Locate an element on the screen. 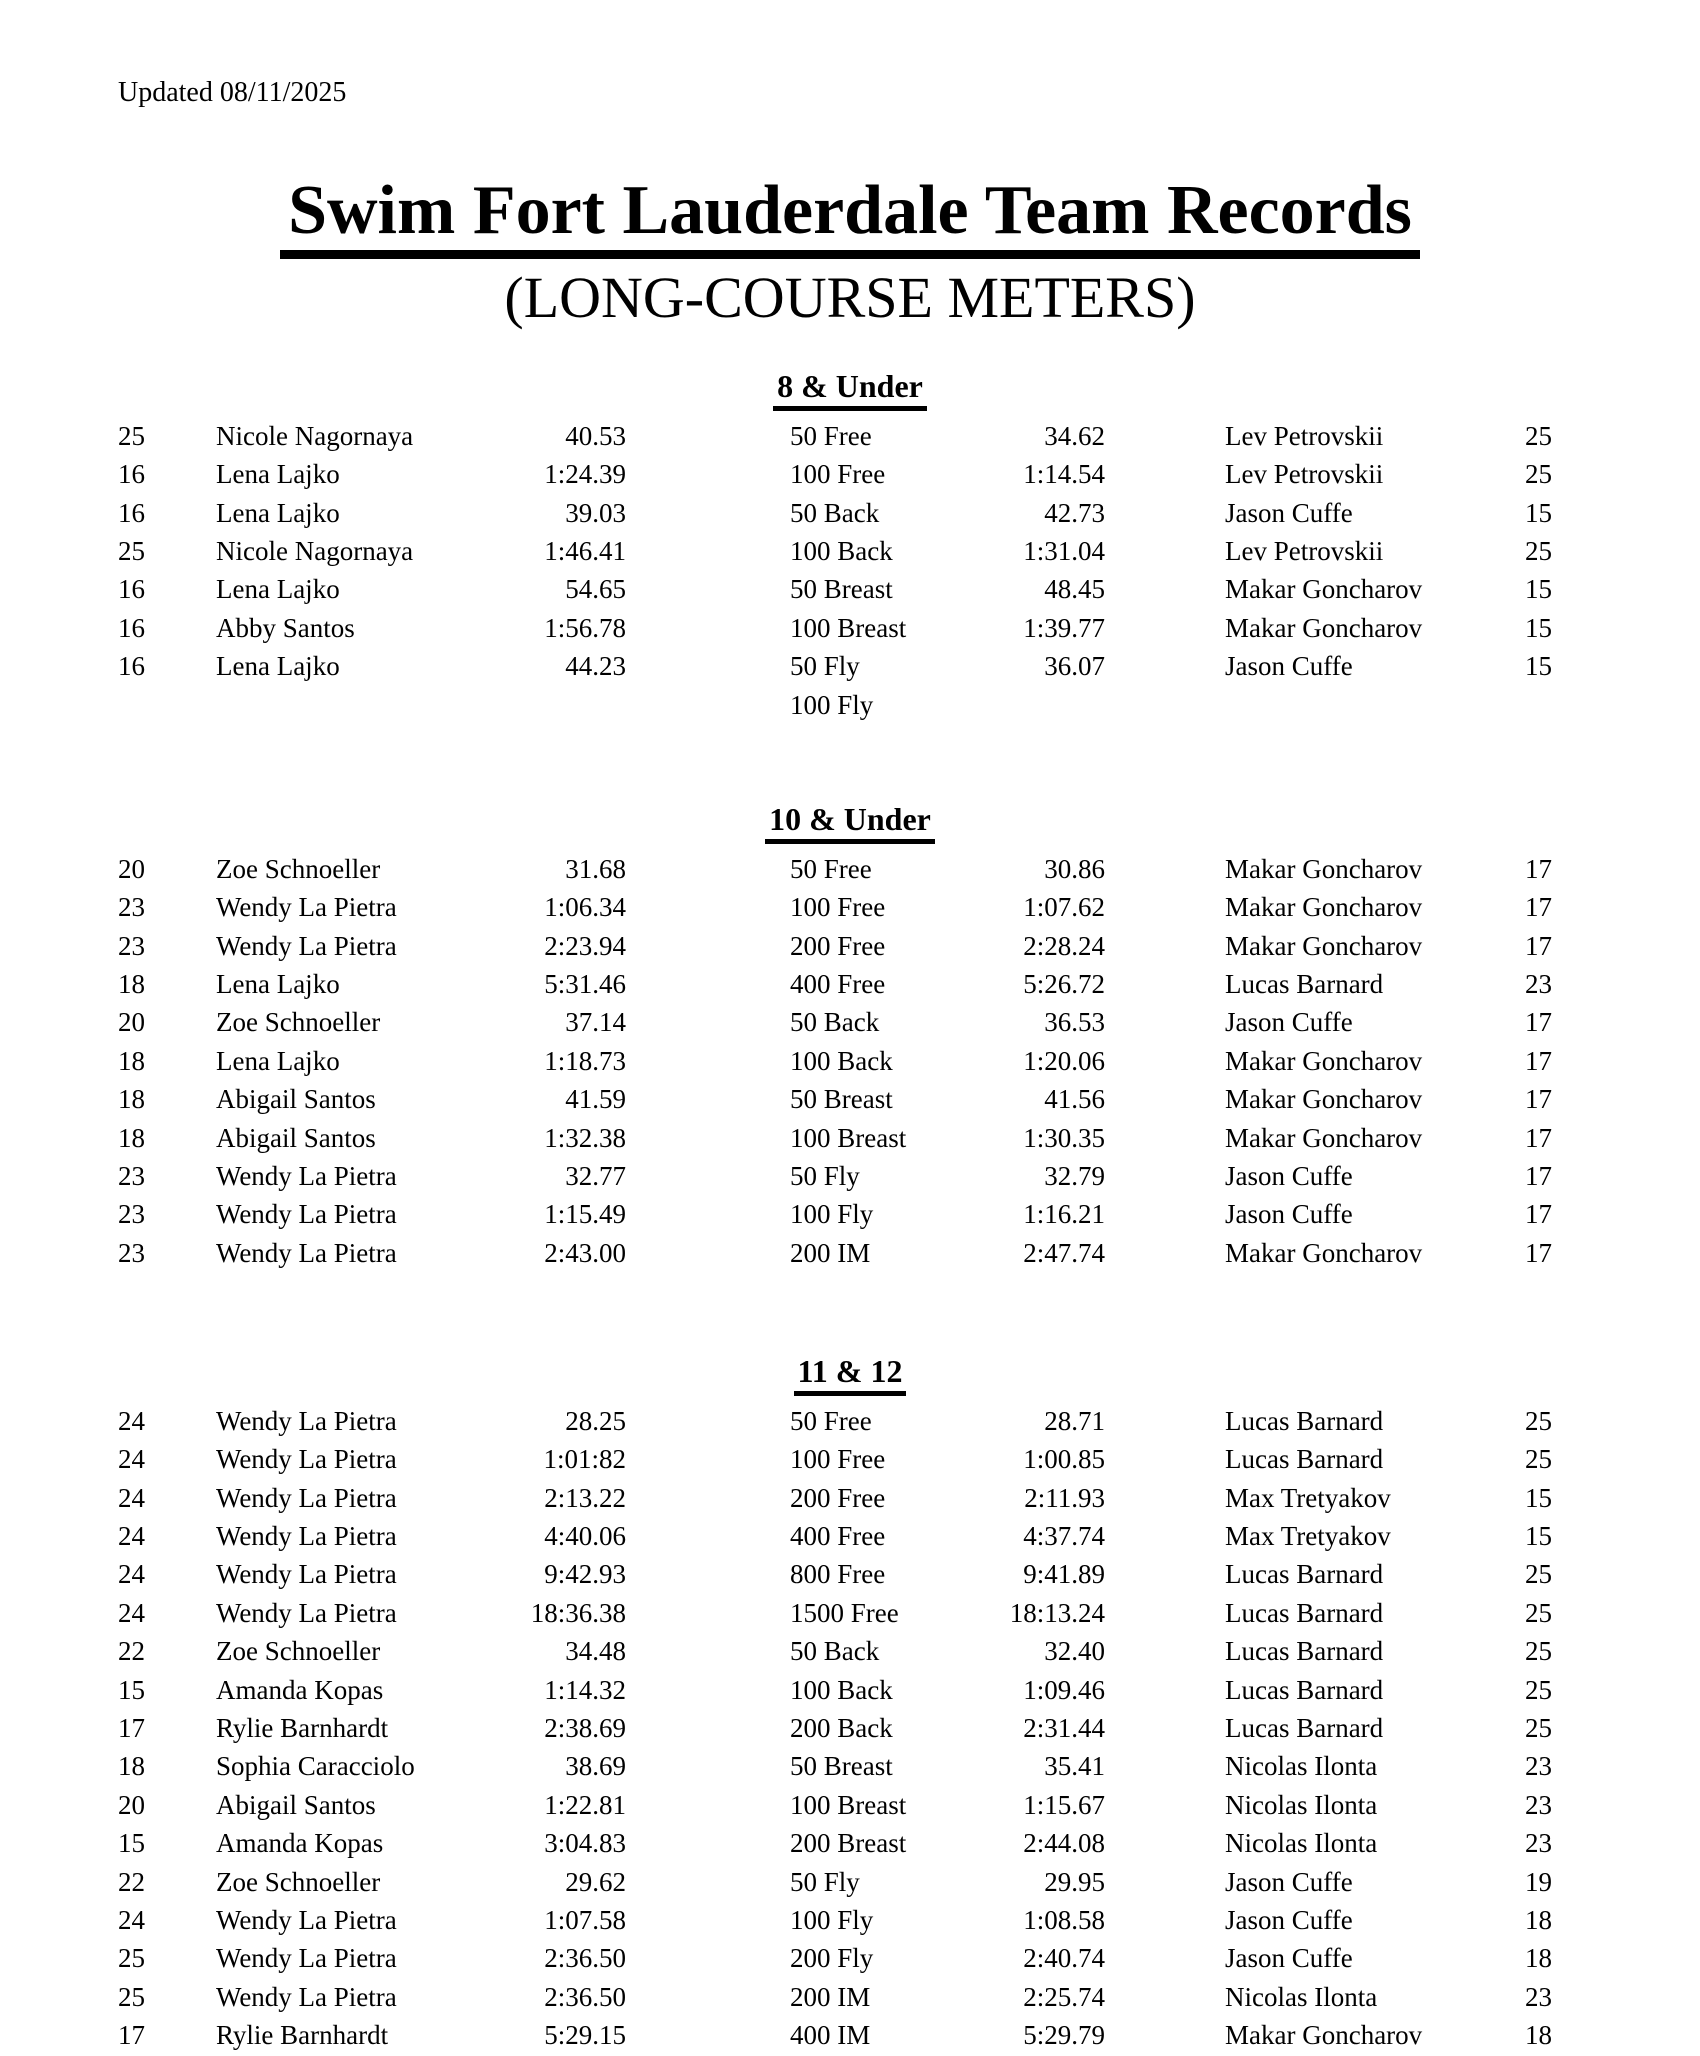 This screenshot has height=2056, width=1700. girl-name-cell: Sophia Caracciolo is located at coordinates (315, 1766).